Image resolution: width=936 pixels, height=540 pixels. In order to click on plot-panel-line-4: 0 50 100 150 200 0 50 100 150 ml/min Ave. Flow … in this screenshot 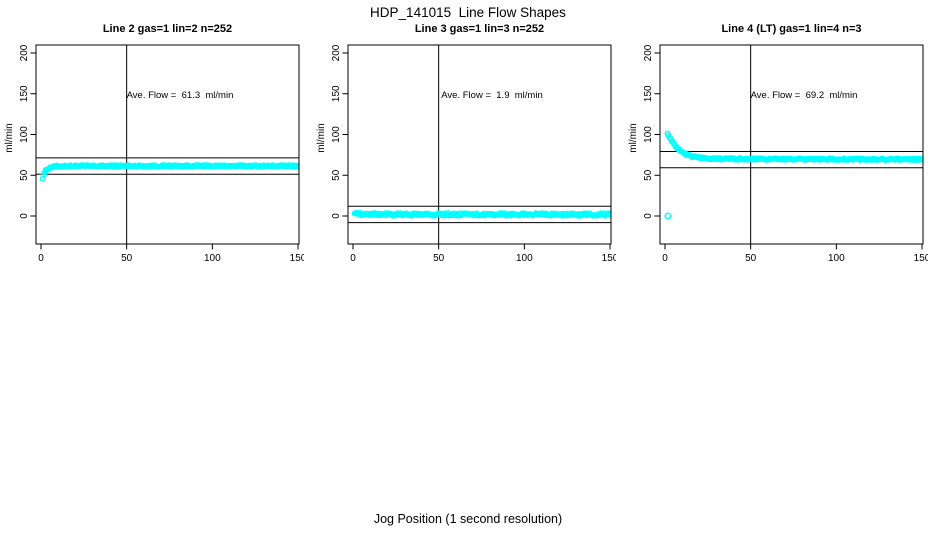, I will do `click(778, 154)`.